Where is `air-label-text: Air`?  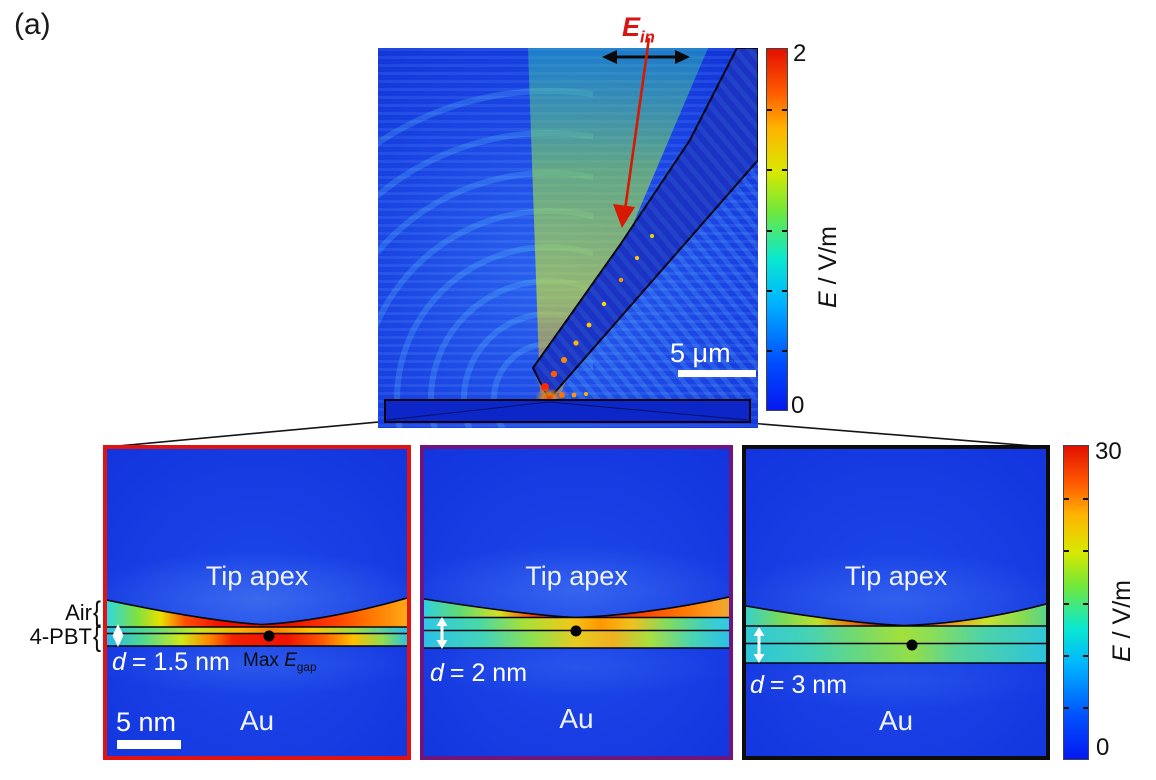
air-label-text: Air is located at coordinates (78, 612).